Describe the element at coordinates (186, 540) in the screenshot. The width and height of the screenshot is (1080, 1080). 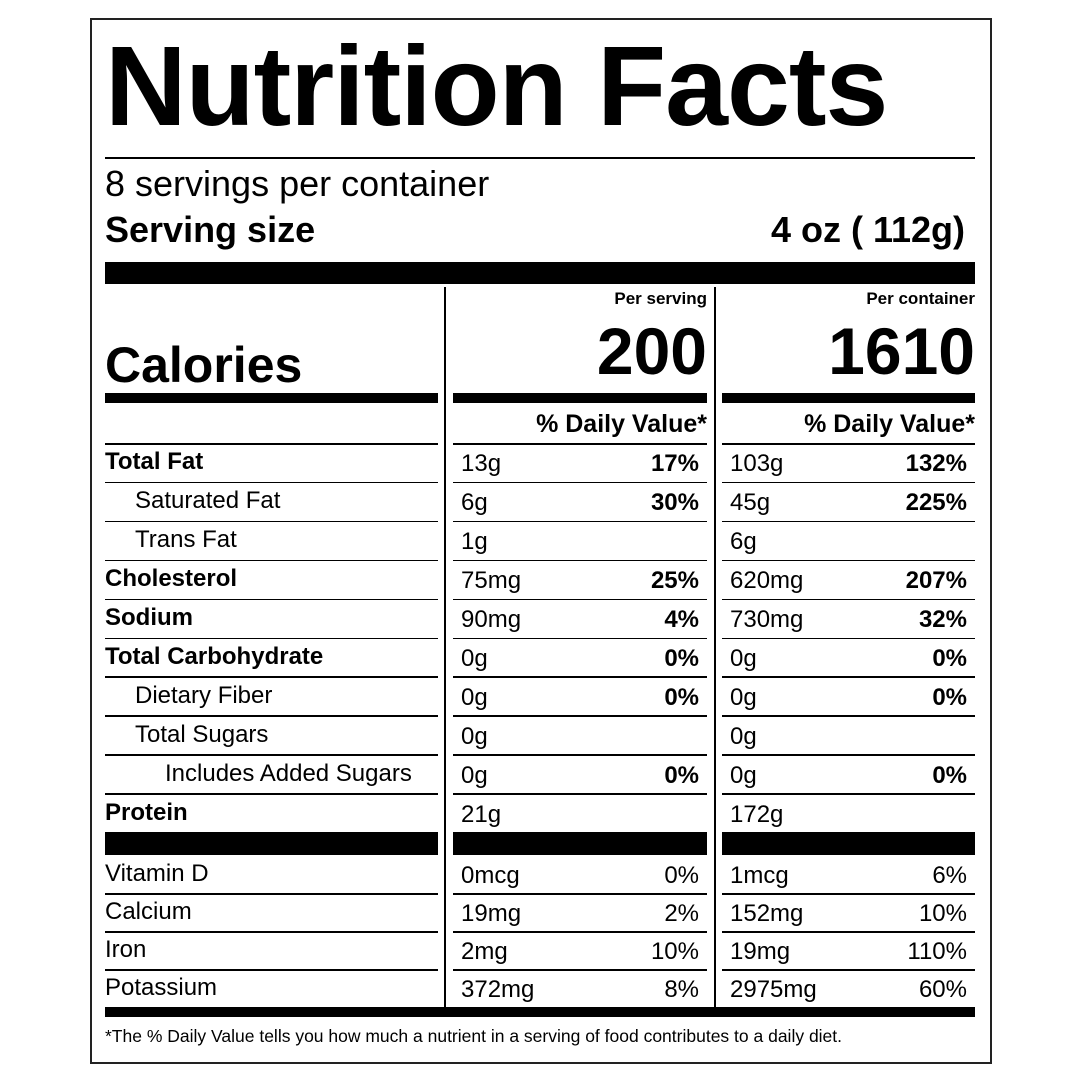
I see `nutrient-label: Trans Fat` at that location.